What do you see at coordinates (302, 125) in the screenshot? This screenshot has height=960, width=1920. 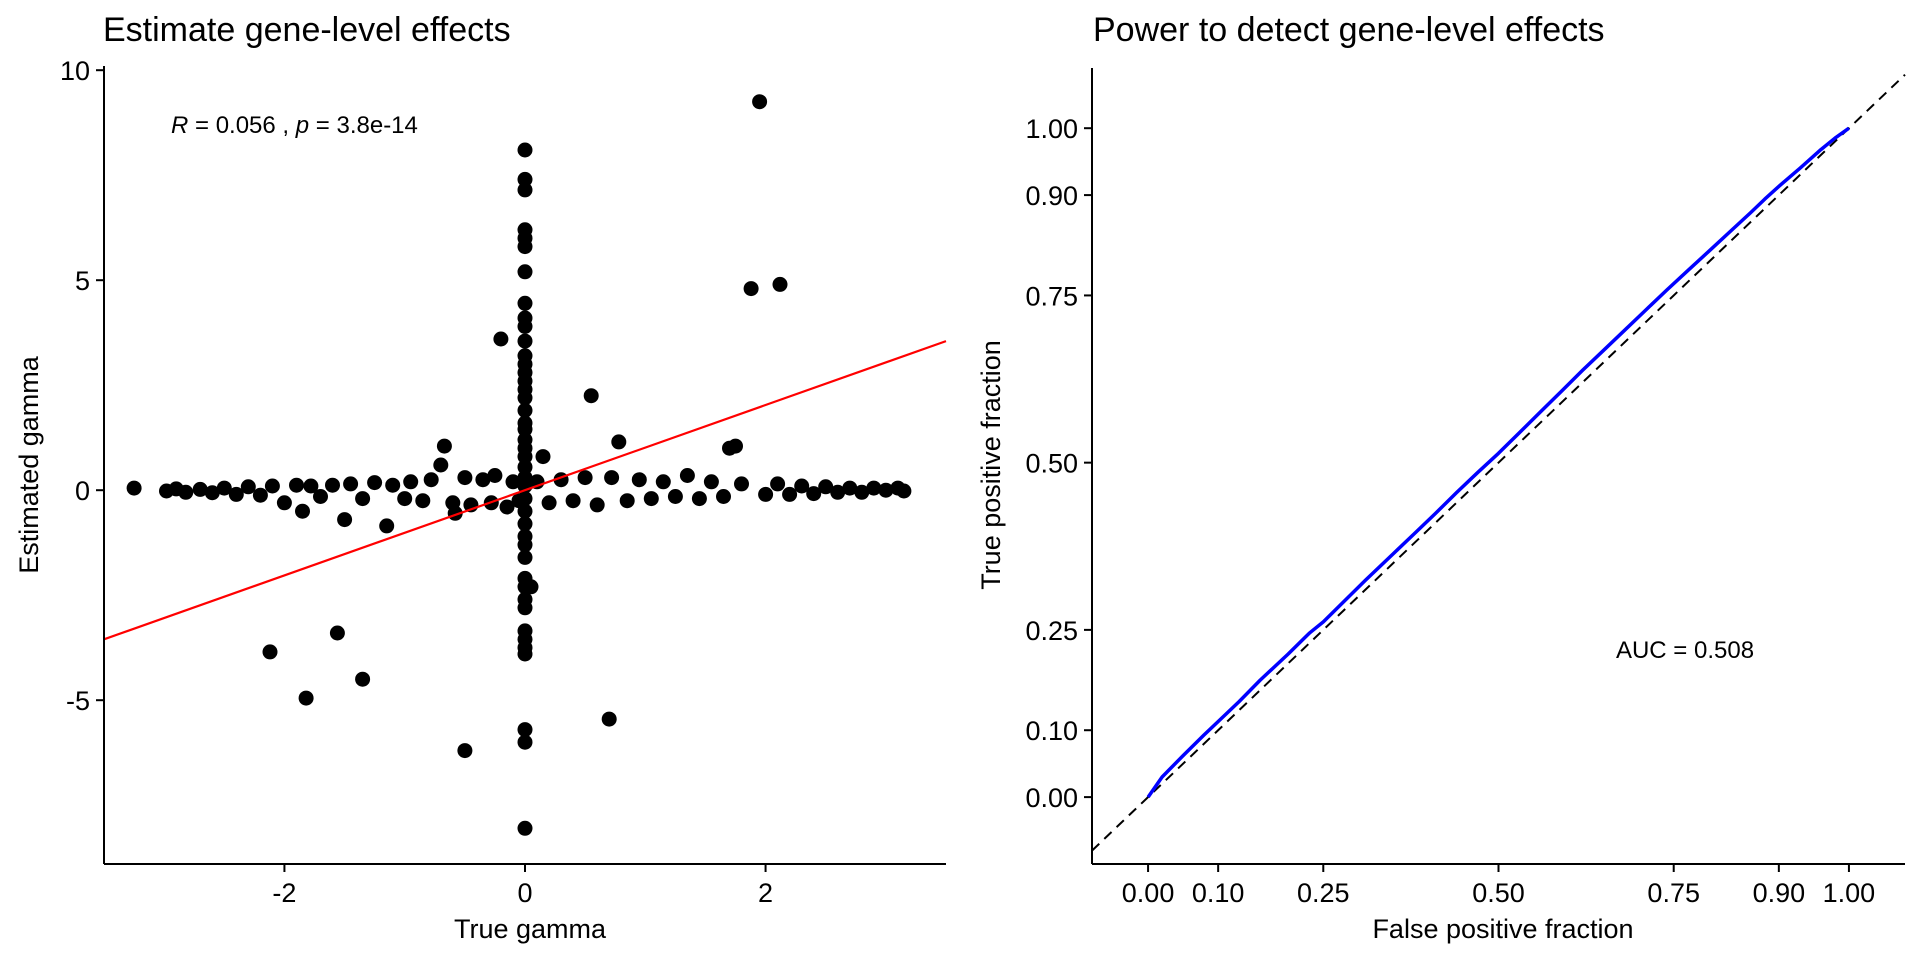 I see `annot-p-label: p` at bounding box center [302, 125].